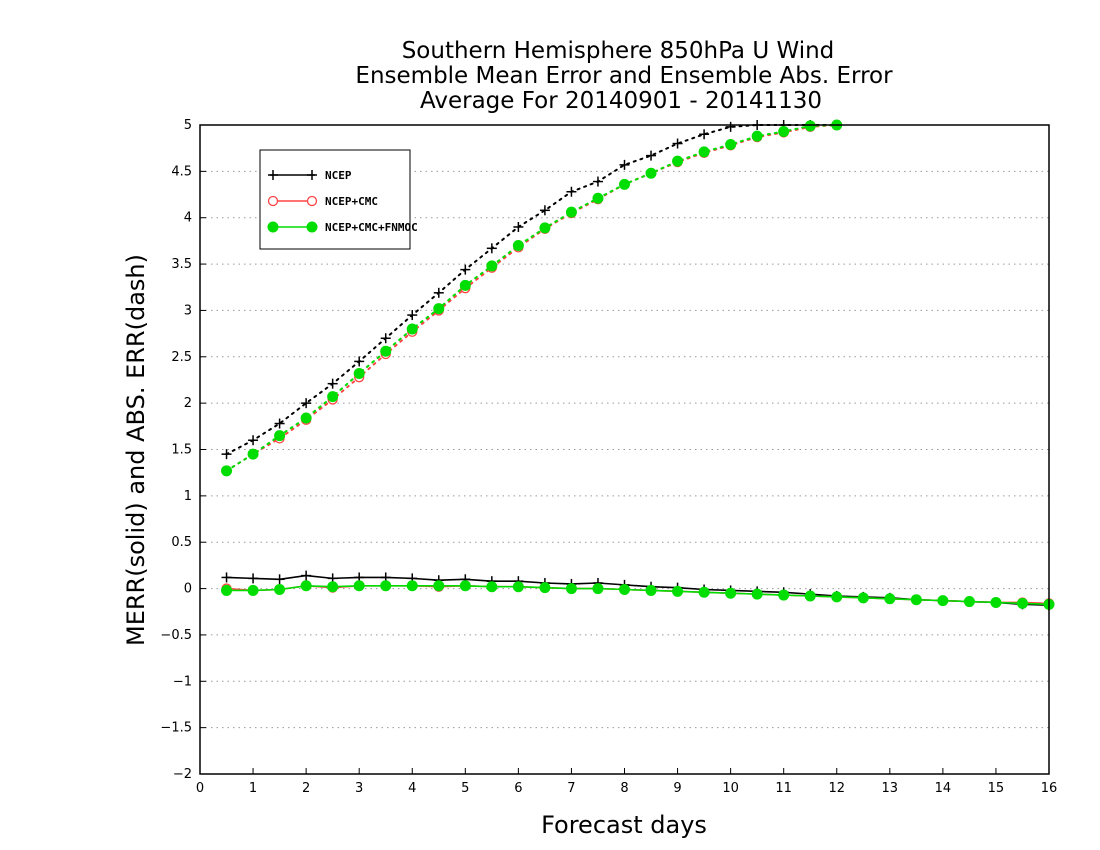 The height and width of the screenshot is (850, 1100). Describe the element at coordinates (624, 825) in the screenshot. I see `x-axis-title: Forecast days` at that location.